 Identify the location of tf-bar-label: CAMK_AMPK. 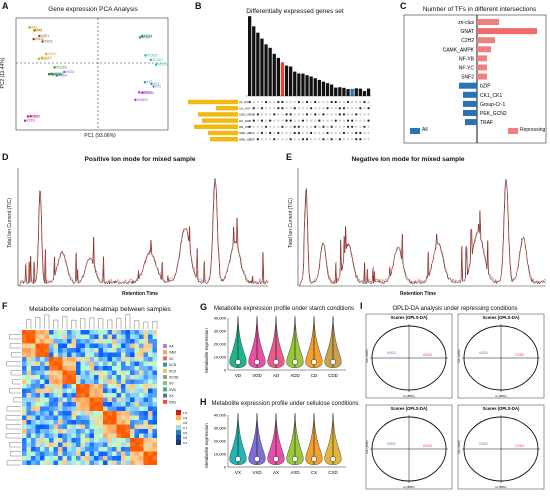
(459, 50).